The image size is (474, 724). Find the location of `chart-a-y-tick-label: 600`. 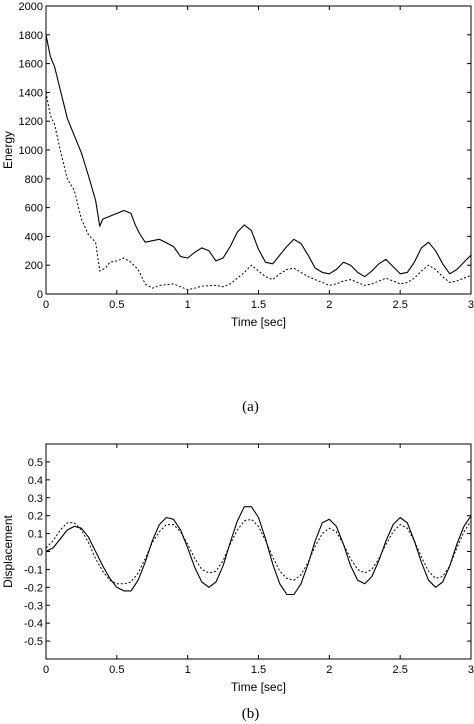

chart-a-y-tick-label: 600 is located at coordinates (34, 209).